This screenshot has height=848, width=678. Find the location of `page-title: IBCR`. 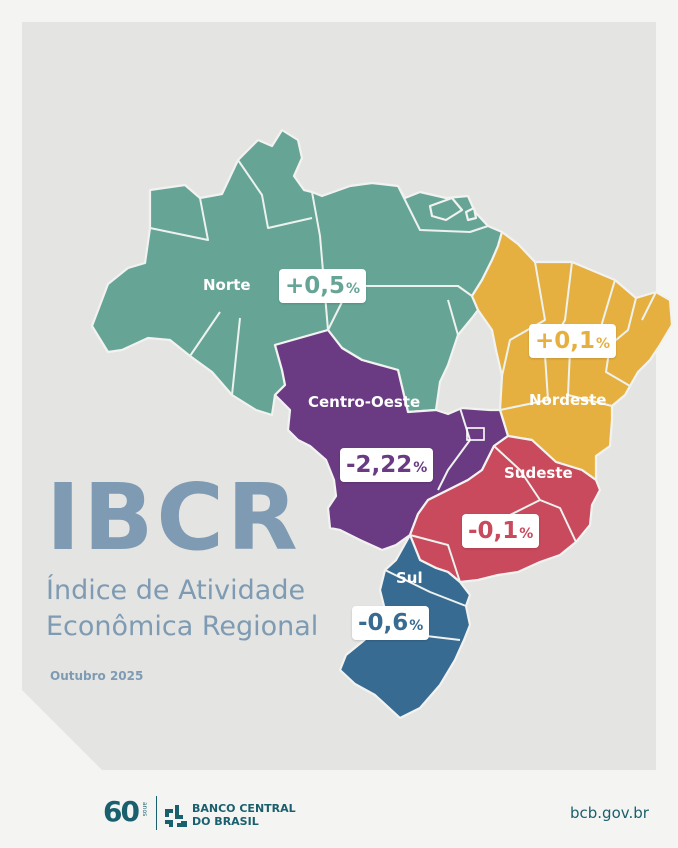

page-title: IBCR is located at coordinates (173, 517).